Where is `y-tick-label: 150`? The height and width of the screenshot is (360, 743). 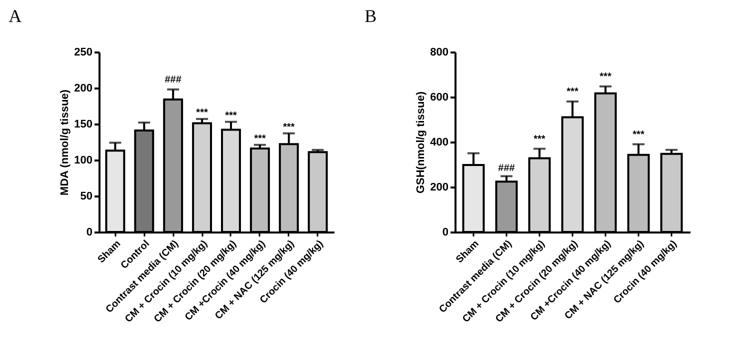 y-tick-label: 150 is located at coordinates (83, 124).